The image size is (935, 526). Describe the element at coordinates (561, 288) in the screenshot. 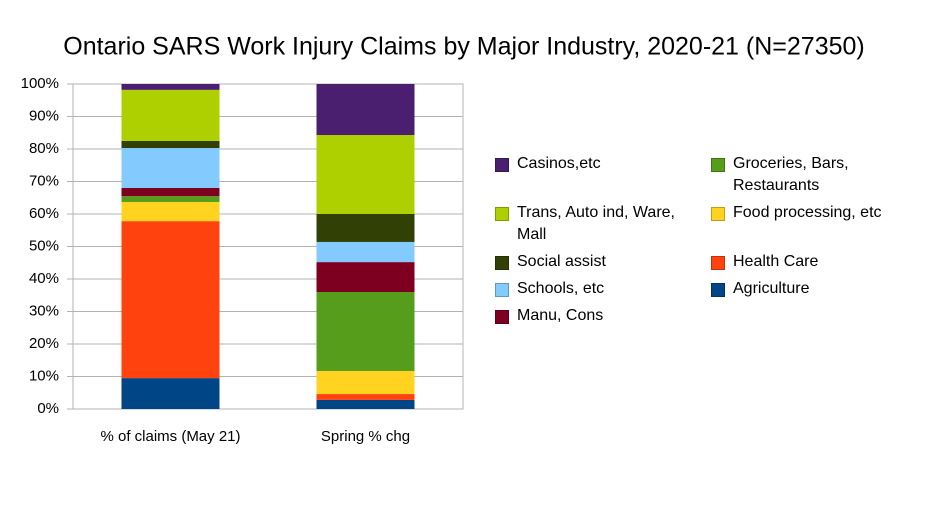

I see `legend-label: Schools, etc` at that location.